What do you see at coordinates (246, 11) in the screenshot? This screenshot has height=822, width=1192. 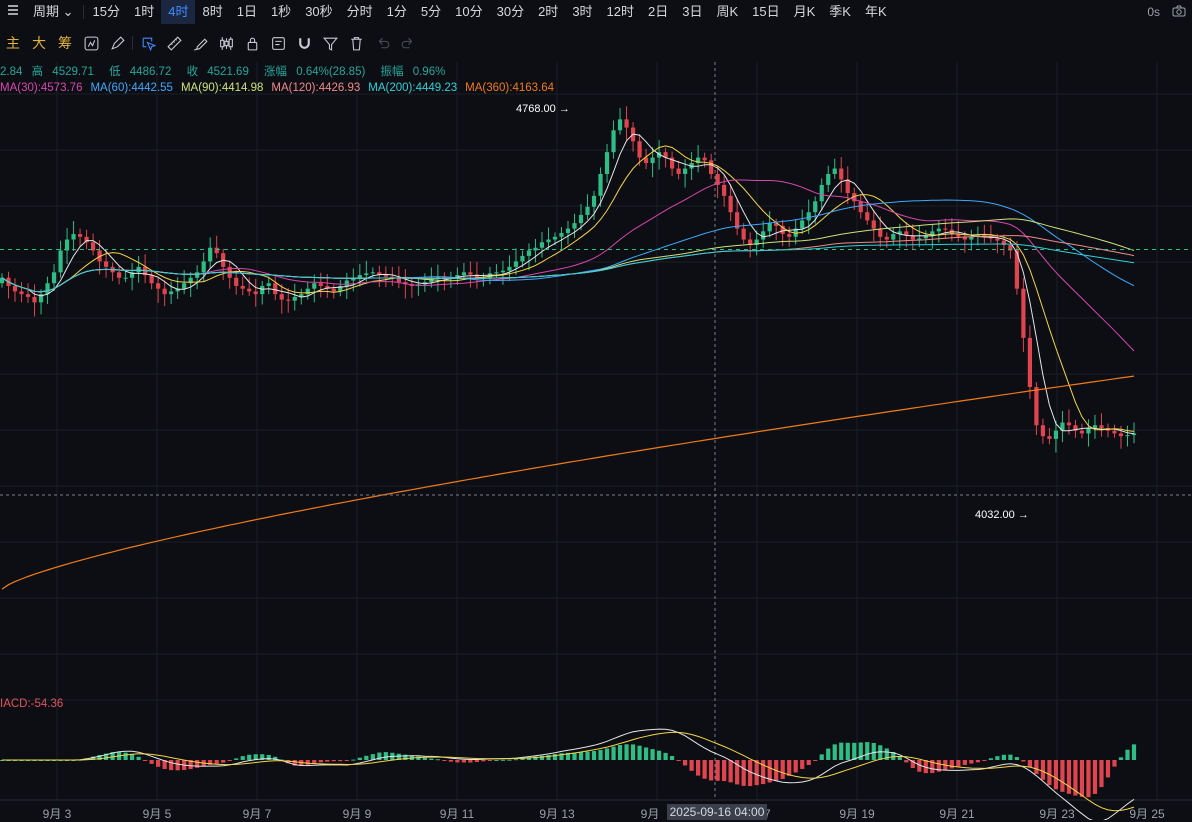 I see `period-option: 1日` at bounding box center [246, 11].